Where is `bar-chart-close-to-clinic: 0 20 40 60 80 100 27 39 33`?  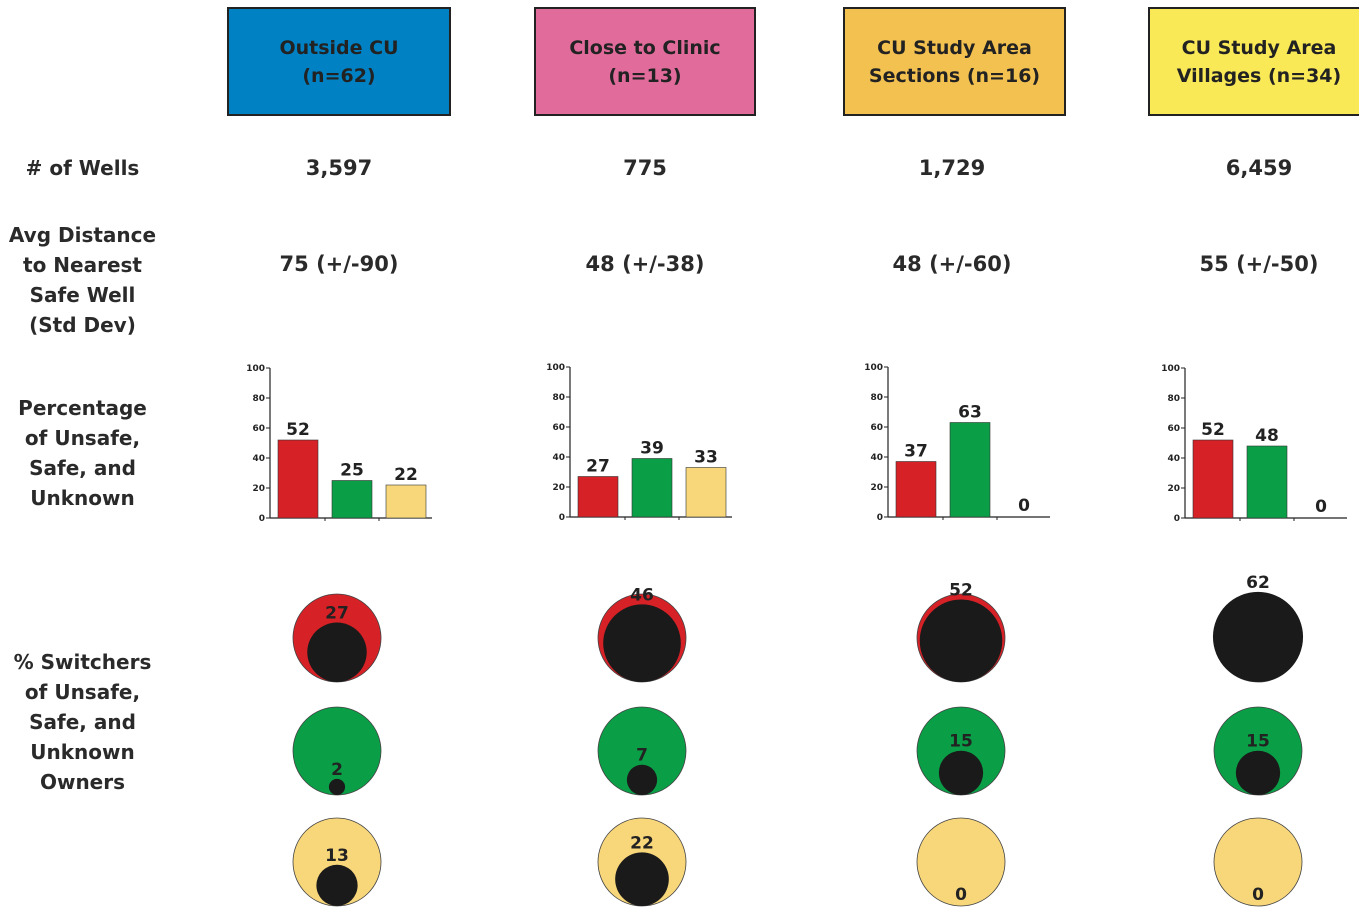
bar-chart-close-to-clinic: 0 20 40 60 80 100 27 39 33 is located at coordinates (639, 443).